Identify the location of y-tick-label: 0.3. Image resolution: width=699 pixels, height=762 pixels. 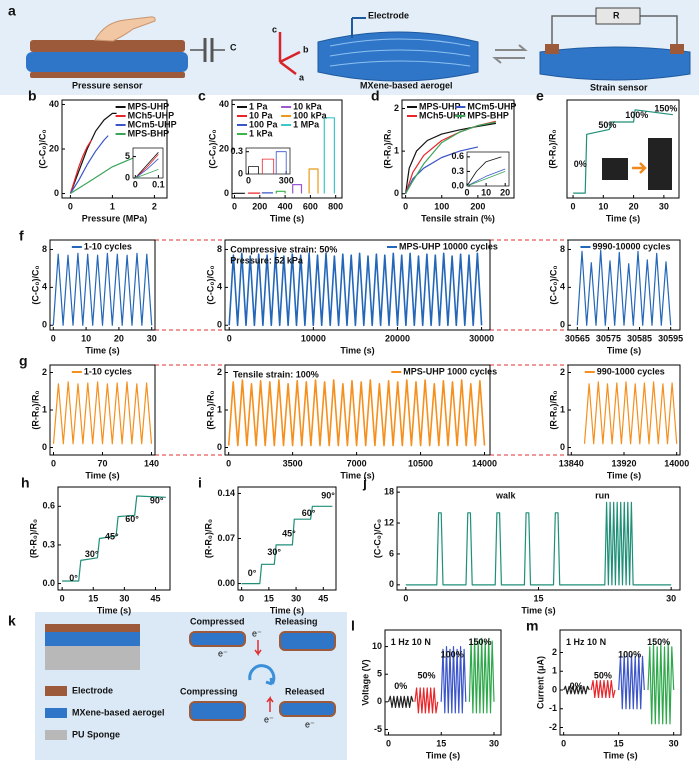
(236, 151).